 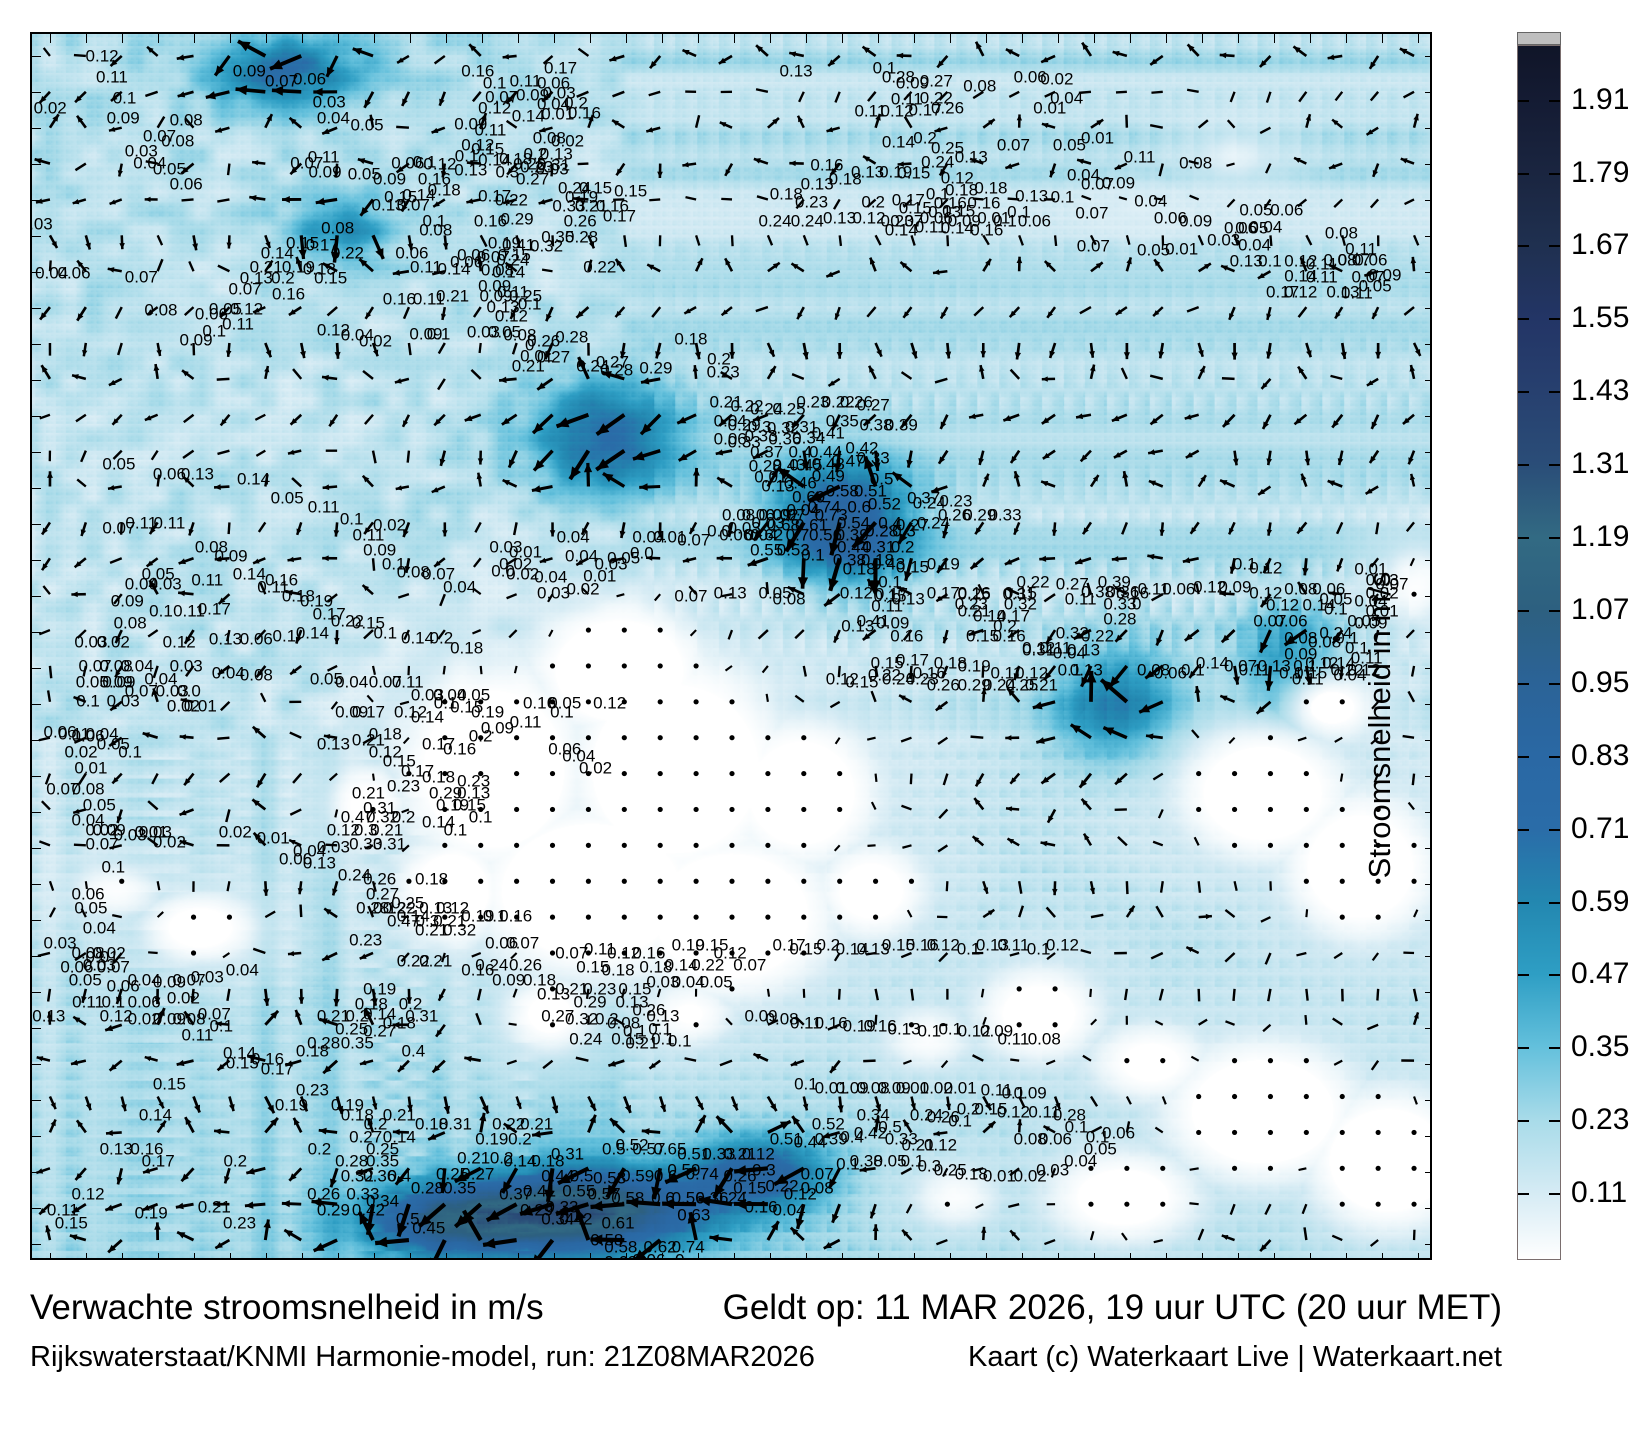 What do you see at coordinates (189, 691) in the screenshot?
I see `speed-value-label: 0.0` at bounding box center [189, 691].